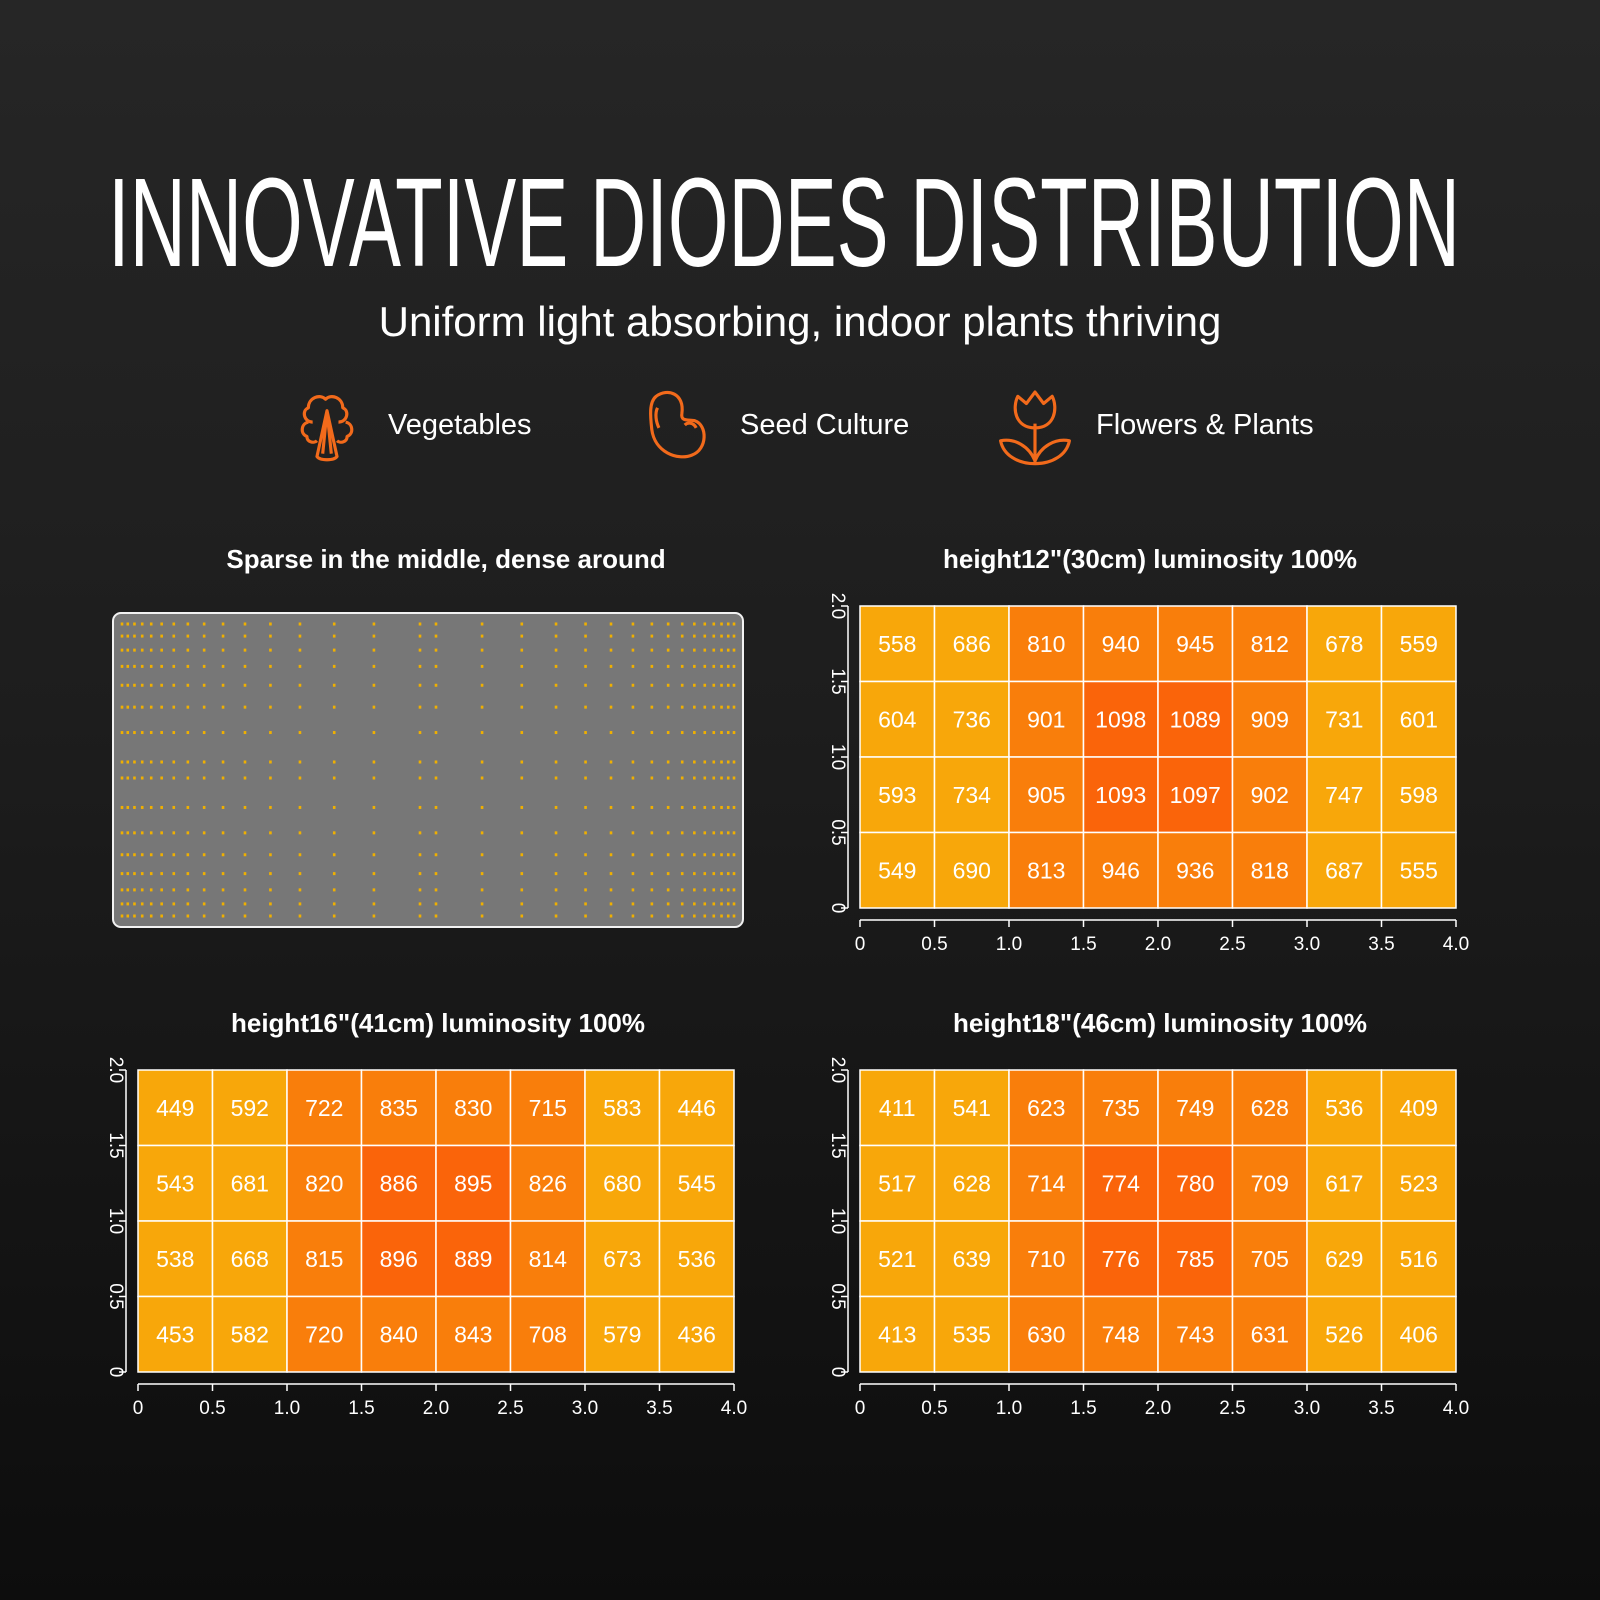 Image resolution: width=1600 pixels, height=1600 pixels. What do you see at coordinates (324, 1259) in the screenshot?
I see `cell-value: 815` at bounding box center [324, 1259].